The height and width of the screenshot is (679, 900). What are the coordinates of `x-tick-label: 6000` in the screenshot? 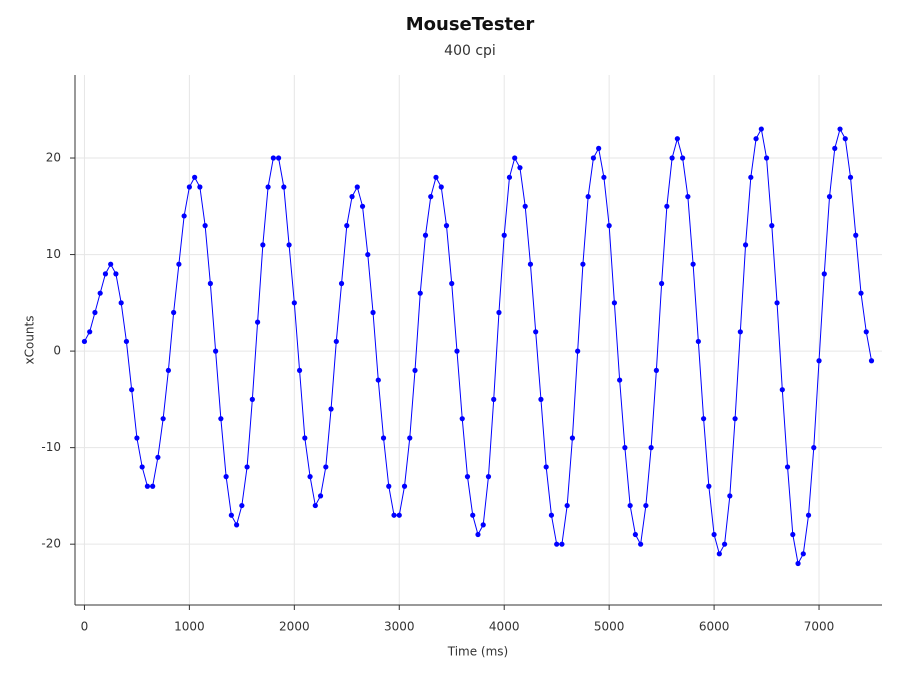 It's located at (714, 627).